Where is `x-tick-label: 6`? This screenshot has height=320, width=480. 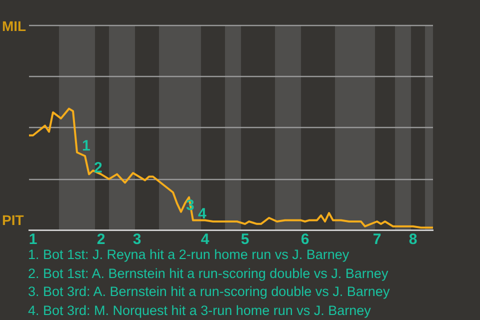
x-tick-label: 6 is located at coordinates (305, 239).